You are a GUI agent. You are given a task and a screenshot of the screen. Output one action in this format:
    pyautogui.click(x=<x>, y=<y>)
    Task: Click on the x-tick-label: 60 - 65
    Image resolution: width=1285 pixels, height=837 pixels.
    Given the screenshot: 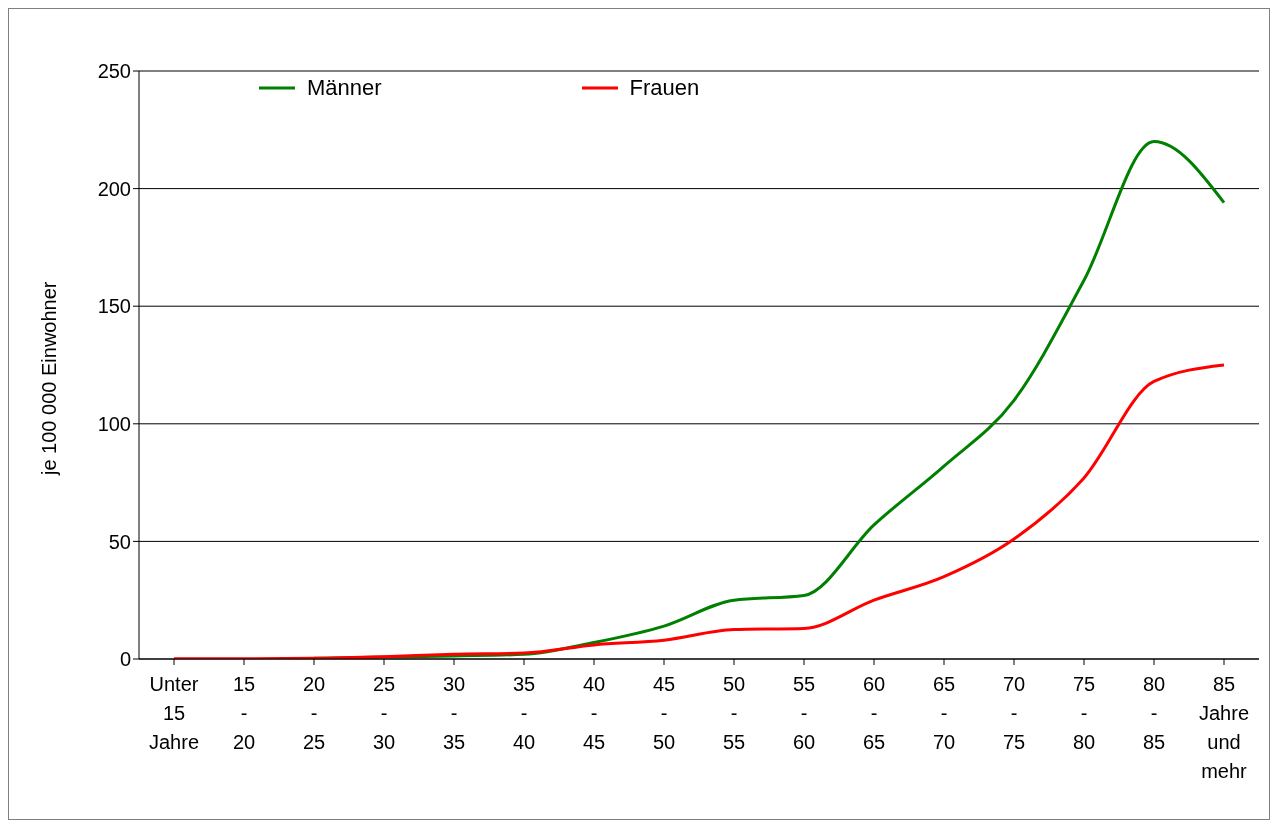 What is the action you would take?
    pyautogui.click(x=874, y=713)
    